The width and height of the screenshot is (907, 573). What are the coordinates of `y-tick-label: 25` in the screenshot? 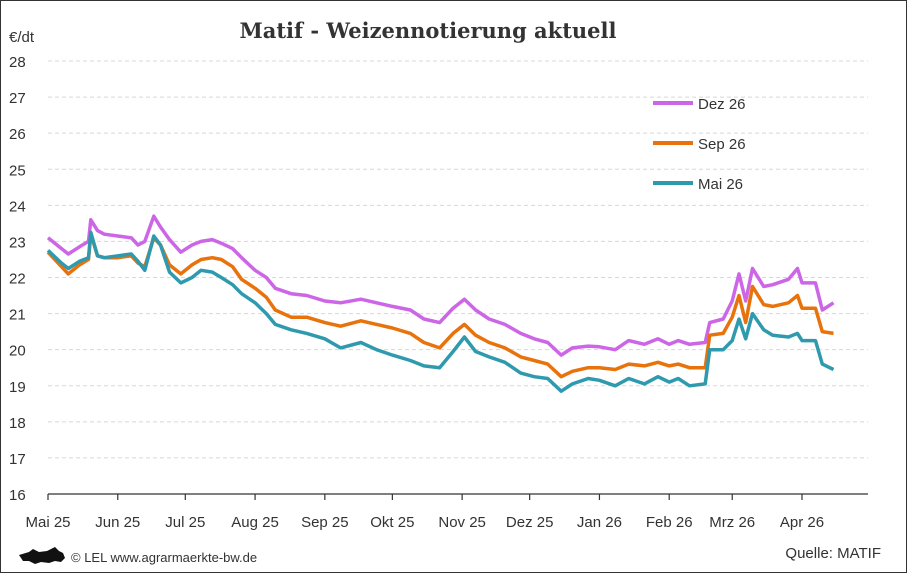 It's located at (17, 170).